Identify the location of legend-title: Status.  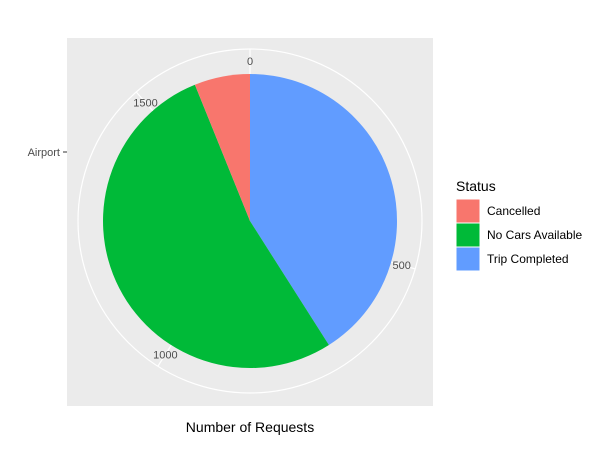
(476, 186).